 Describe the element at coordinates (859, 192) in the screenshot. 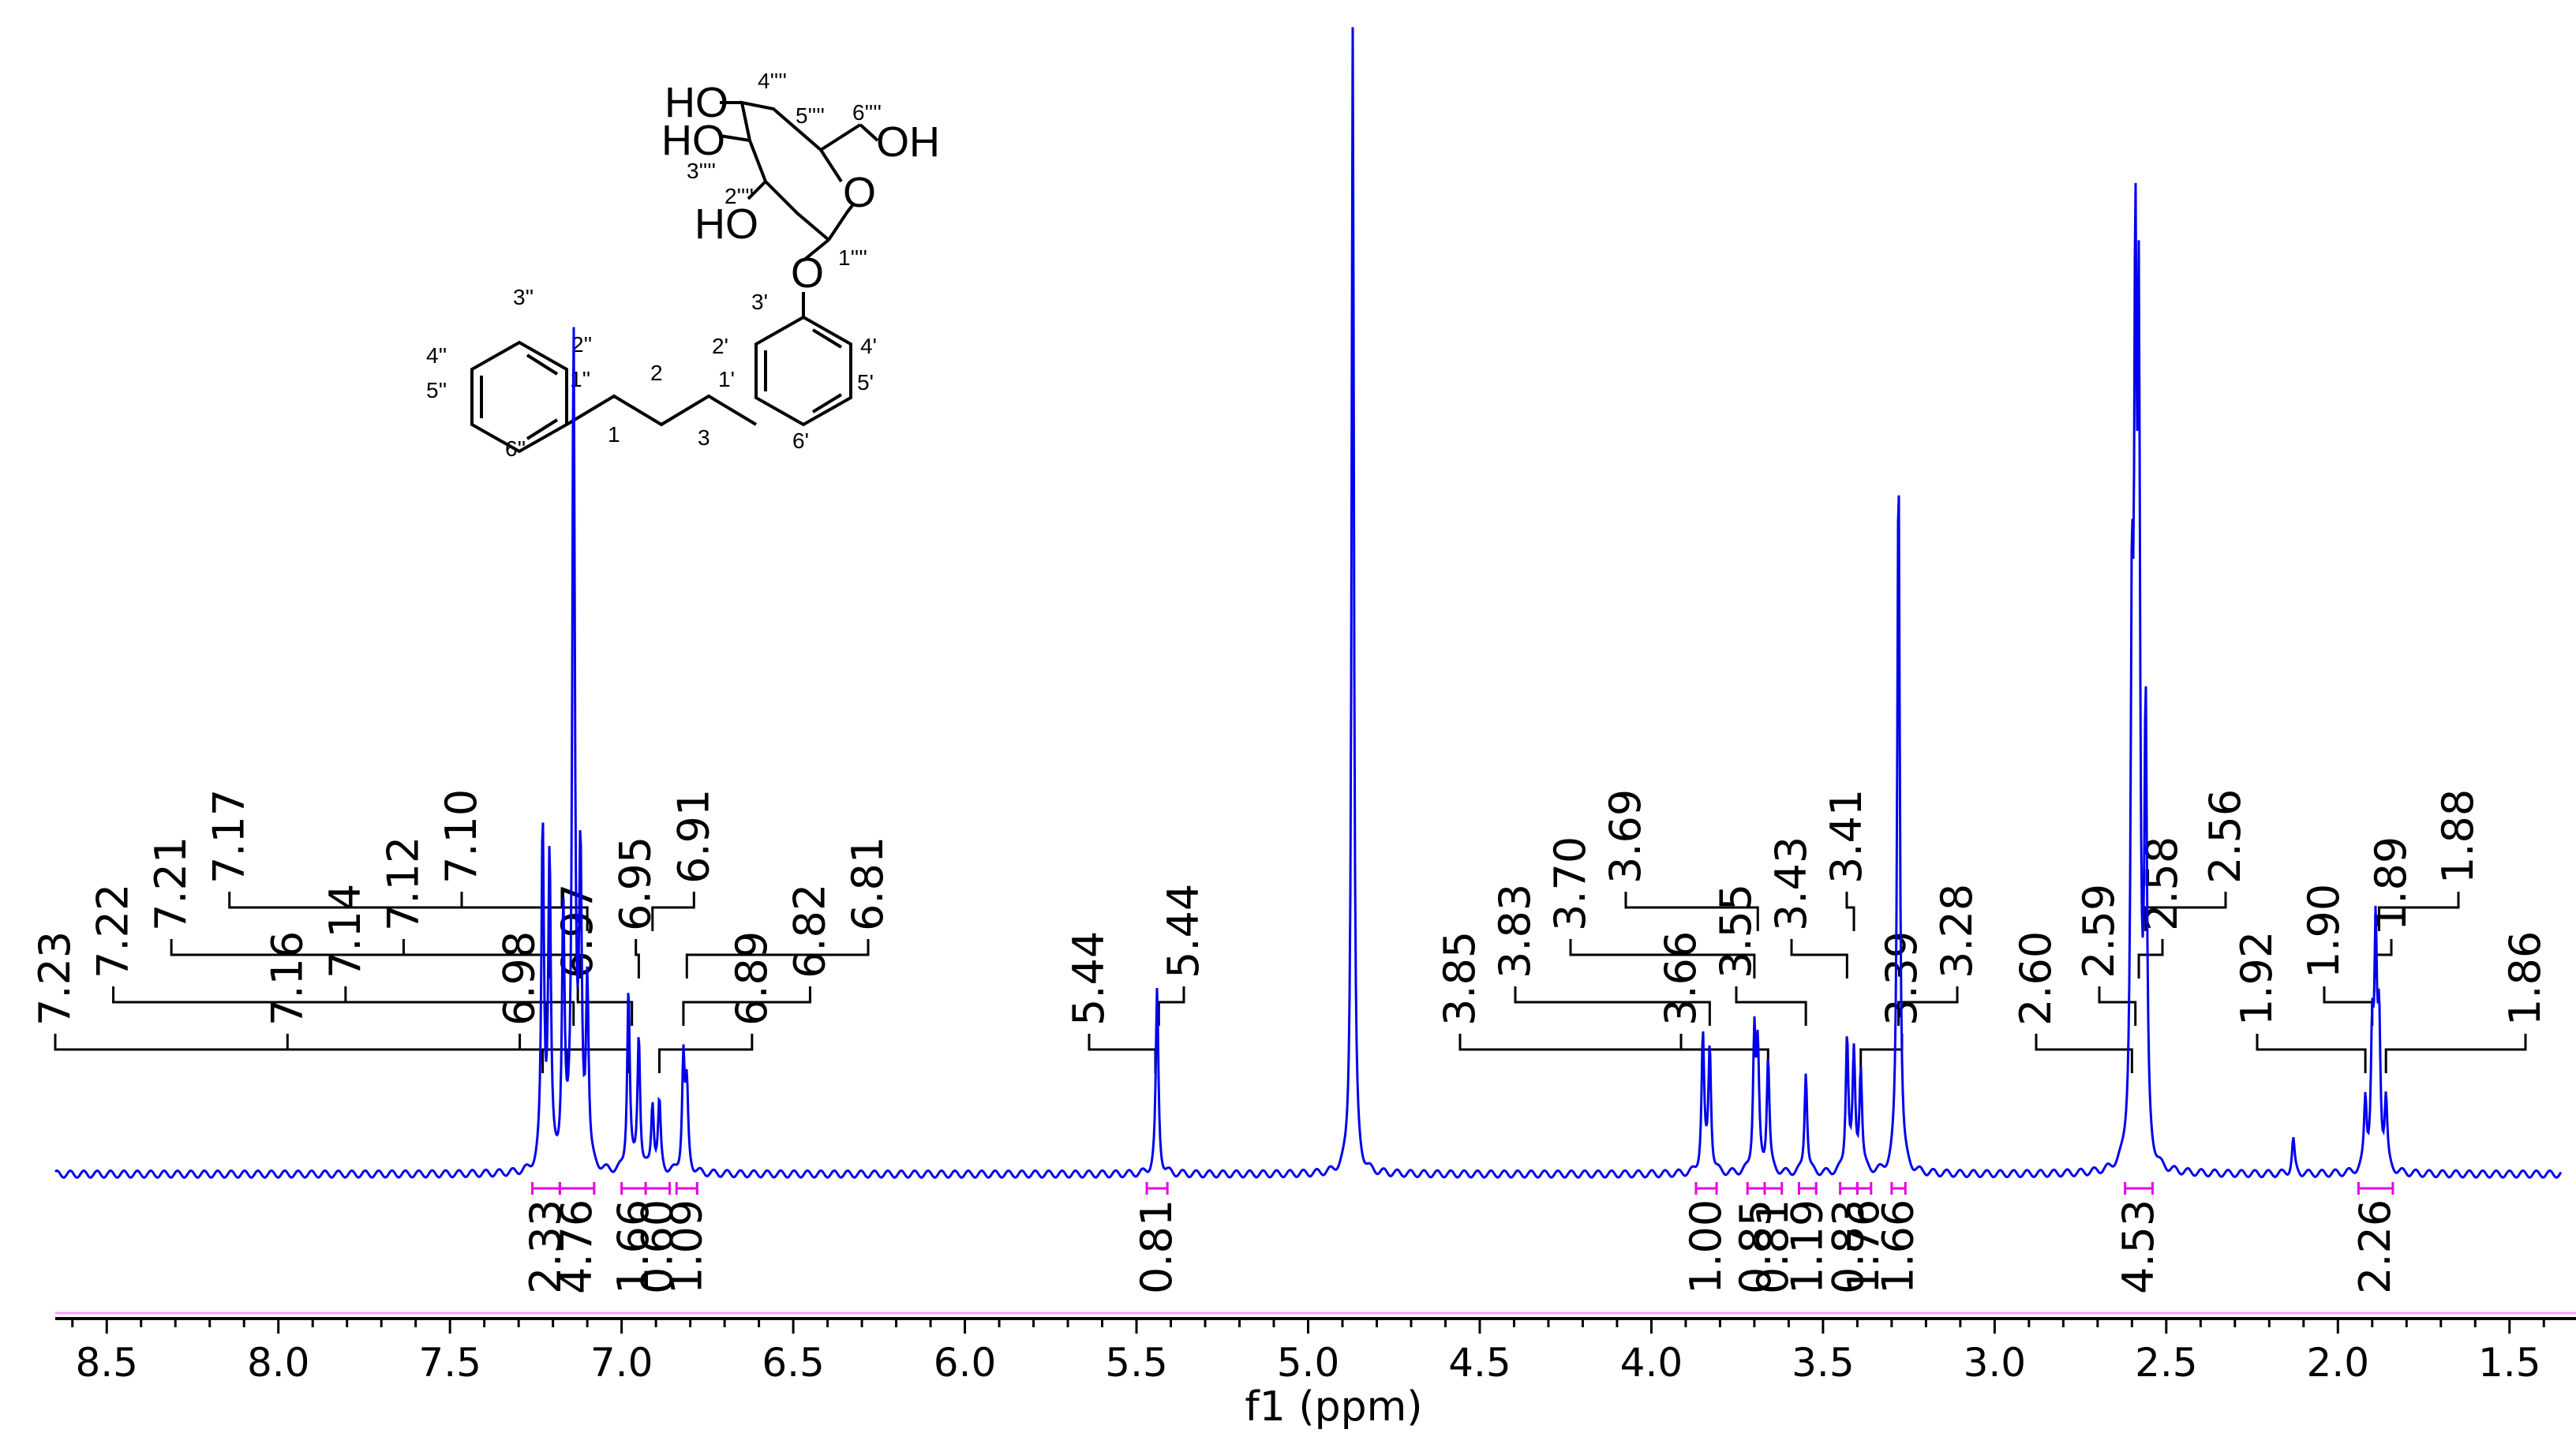

I see `ring-oxygen-label: O` at that location.